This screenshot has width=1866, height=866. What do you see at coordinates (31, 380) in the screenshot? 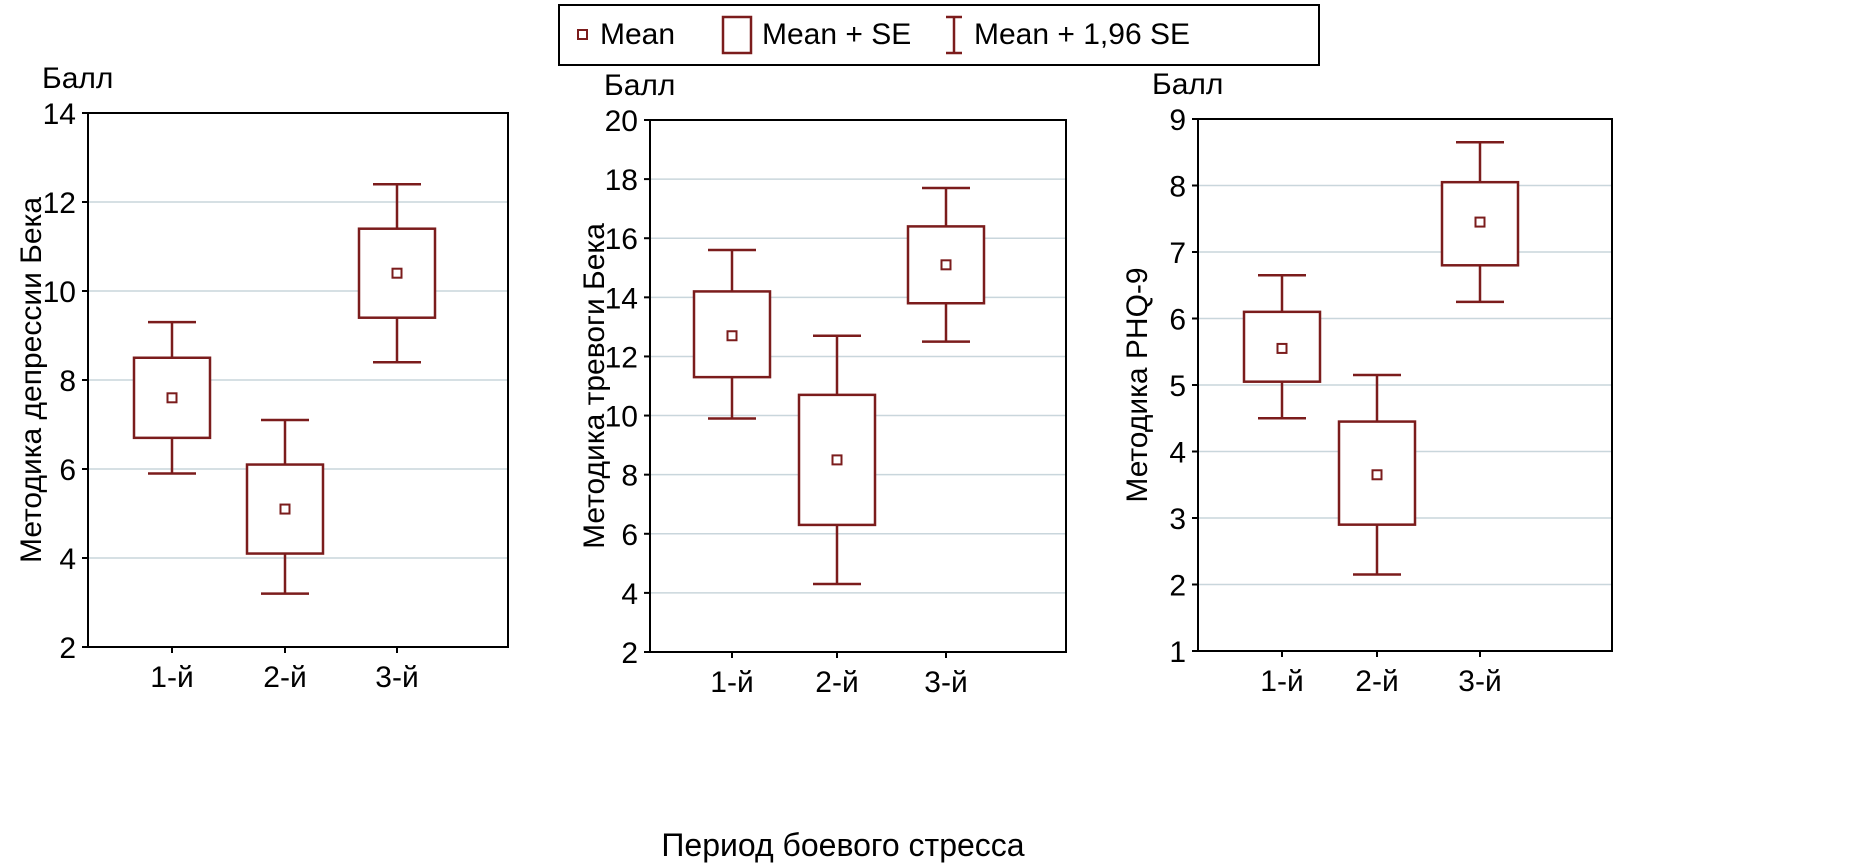
I see `y-axis-label: Методика депрессии Бека` at bounding box center [31, 380].